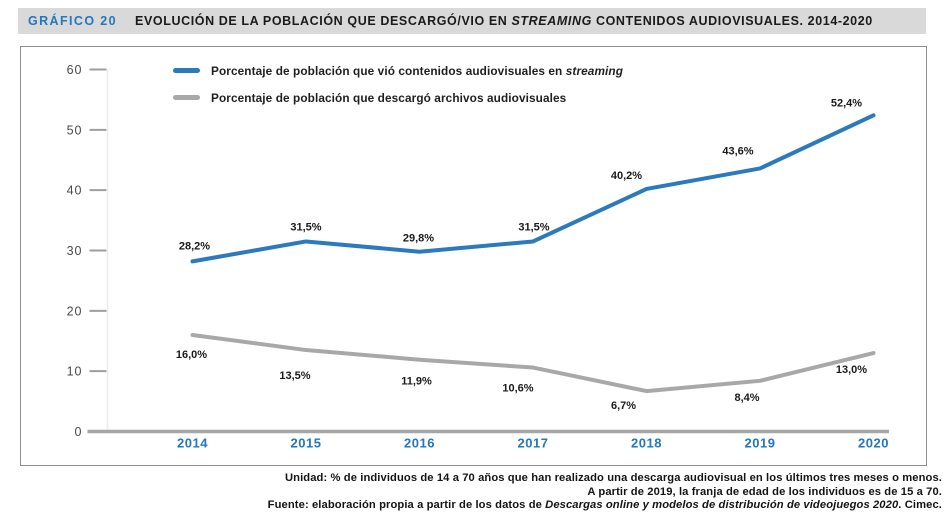 Image resolution: width=945 pixels, height=531 pixels. Describe the element at coordinates (760, 443) in the screenshot. I see `x-axis-year-label: 2019` at that location.